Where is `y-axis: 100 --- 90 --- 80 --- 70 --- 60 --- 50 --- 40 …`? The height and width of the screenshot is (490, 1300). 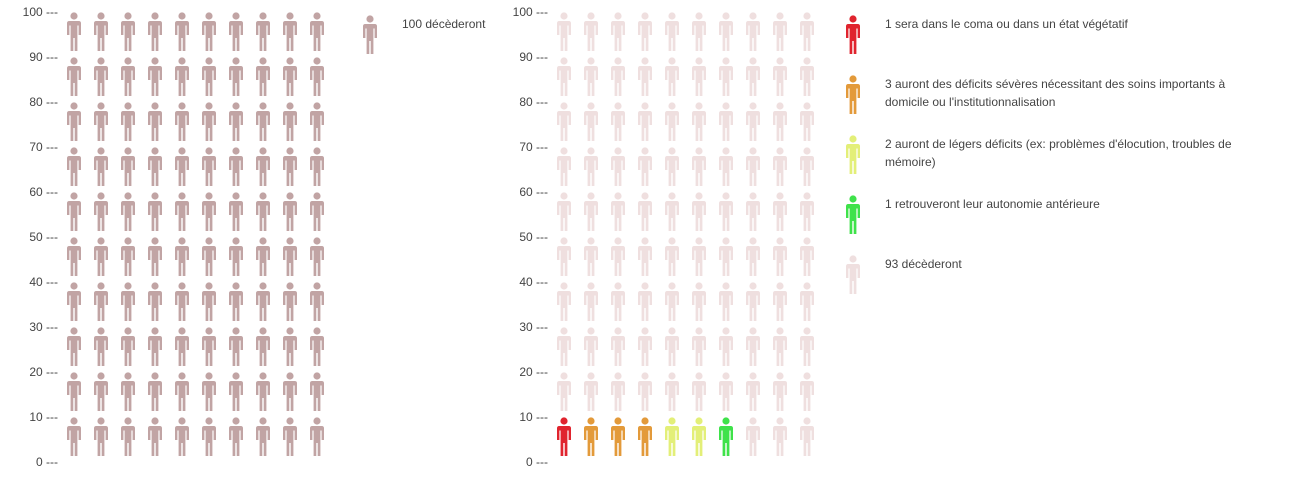 y-axis: 100 --- 90 --- 80 --- 70 --- 60 --- 50 --- 40 … is located at coordinates (521, 245).